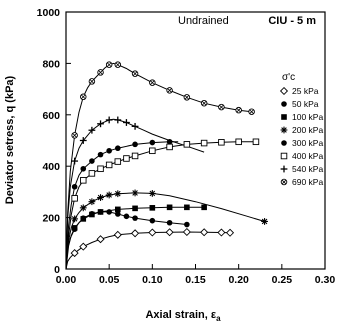  Describe the element at coordinates (307, 169) in the screenshot. I see `legend-entry-label: 540 kPa` at that location.